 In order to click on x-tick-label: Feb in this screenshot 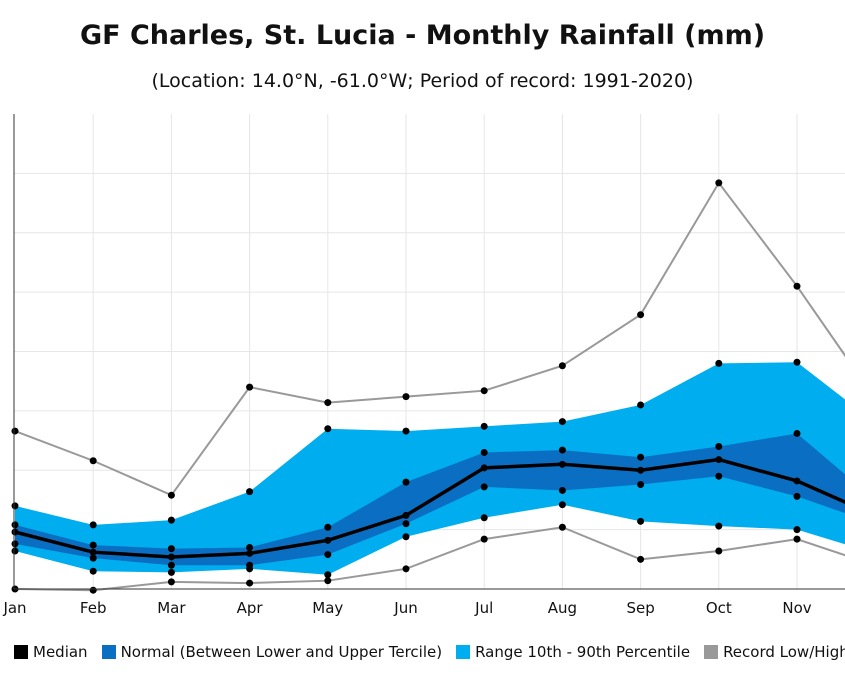, I will do `click(93, 608)`.